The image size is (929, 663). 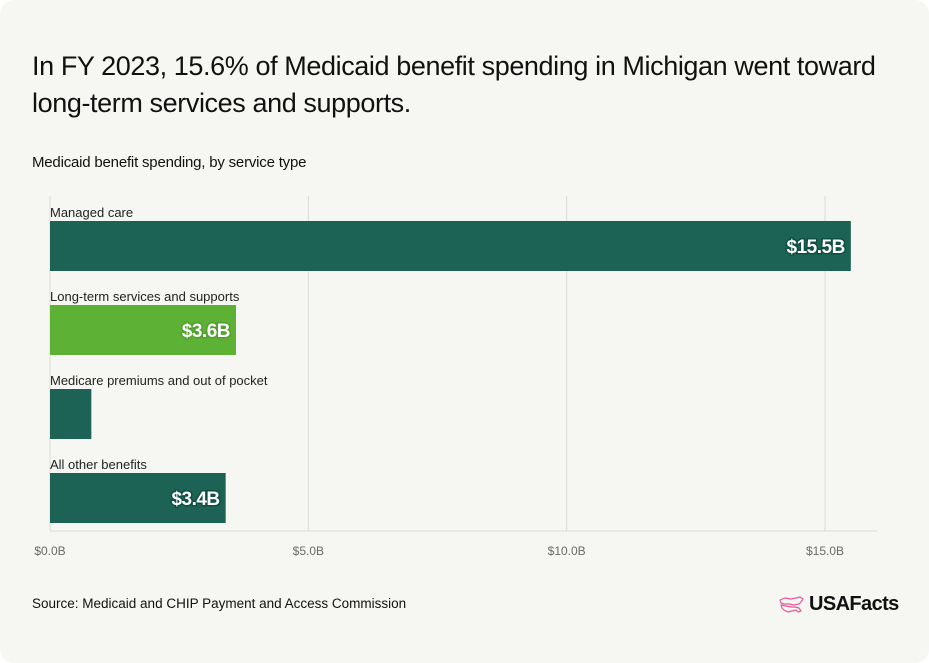 What do you see at coordinates (159, 380) in the screenshot?
I see `category-label: Medicare premiums and out of pocket` at bounding box center [159, 380].